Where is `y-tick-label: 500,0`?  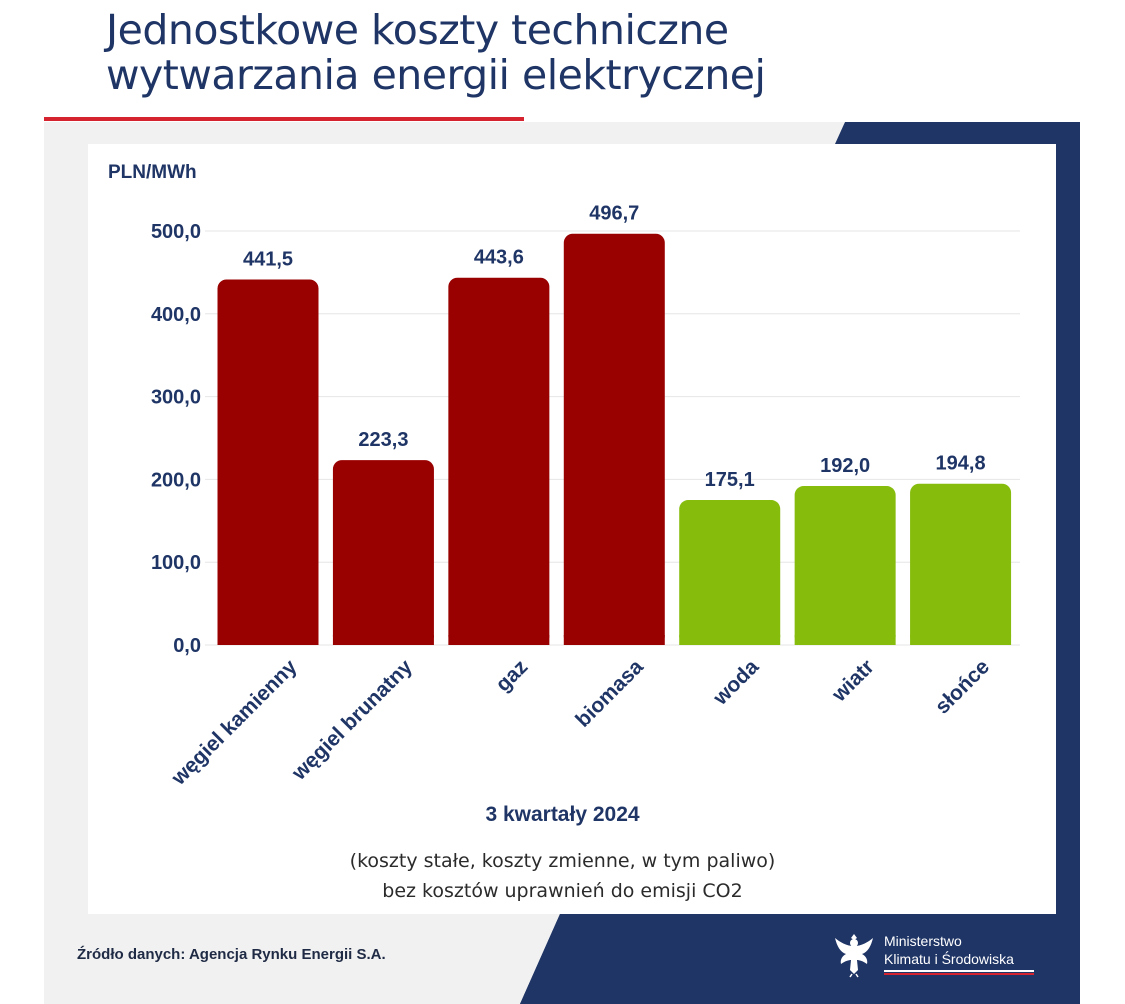
y-tick-label: 500,0 is located at coordinates (176, 232).